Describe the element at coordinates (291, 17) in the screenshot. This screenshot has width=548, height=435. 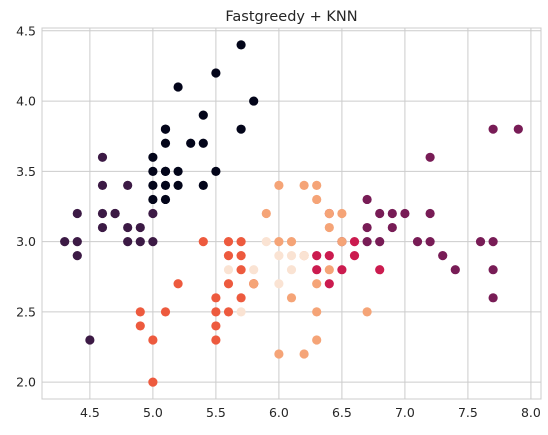
I see `chart-title: Fastgreedy + KNN` at that location.